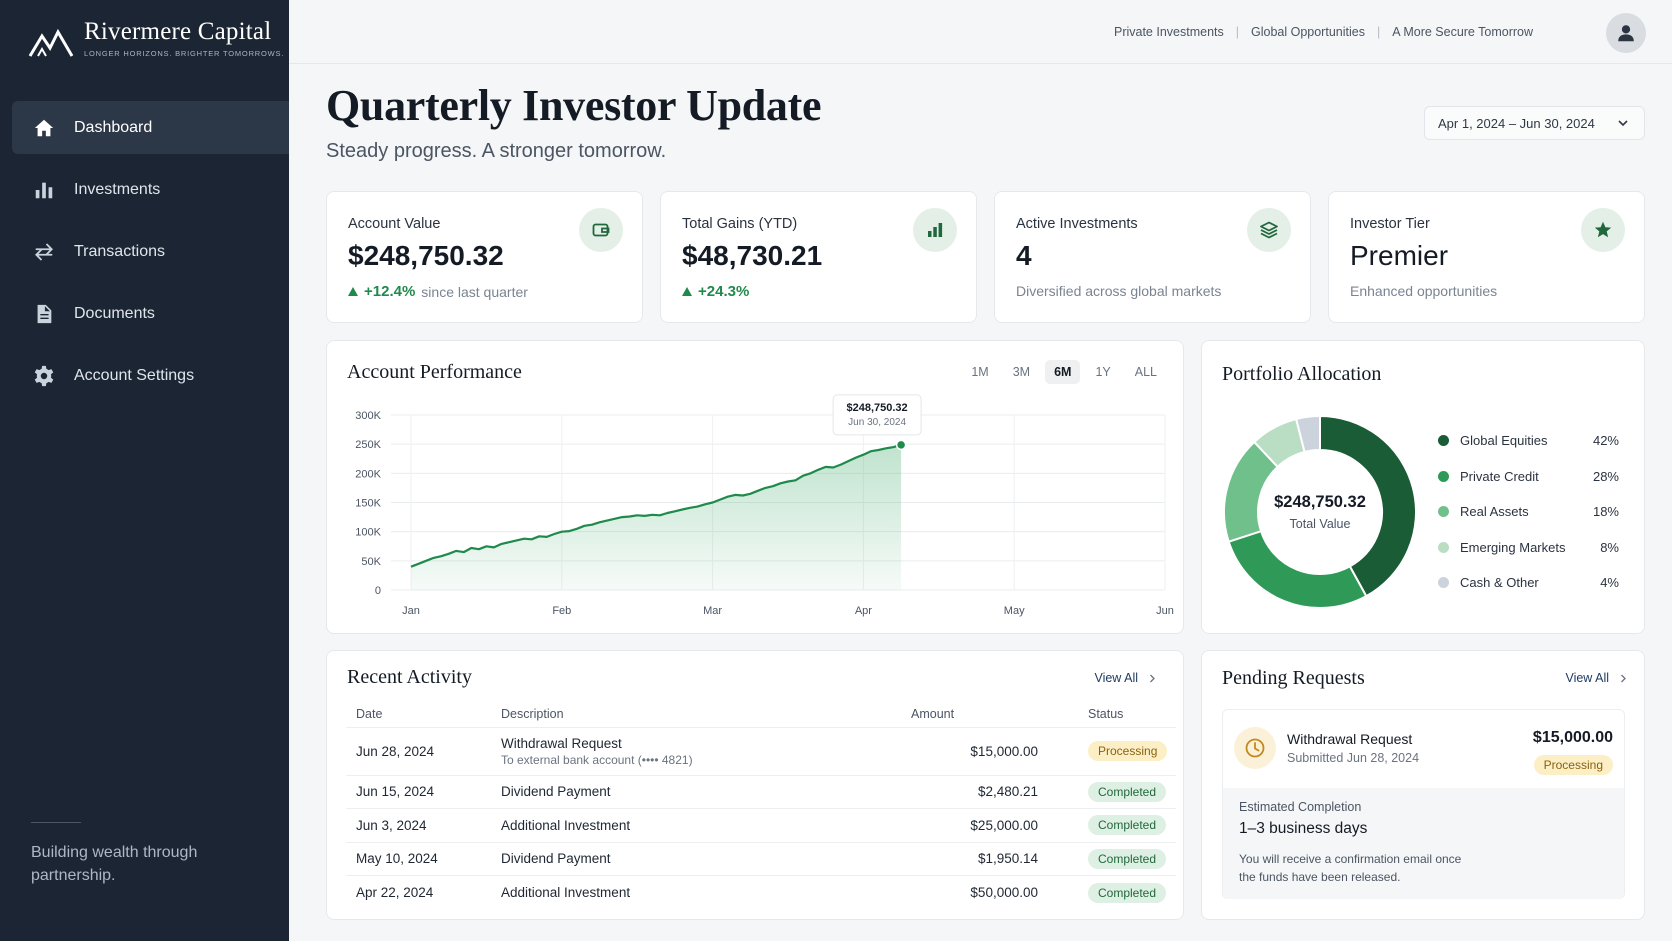 The width and height of the screenshot is (1672, 941). I want to click on section-title: Recent Activity, so click(409, 677).